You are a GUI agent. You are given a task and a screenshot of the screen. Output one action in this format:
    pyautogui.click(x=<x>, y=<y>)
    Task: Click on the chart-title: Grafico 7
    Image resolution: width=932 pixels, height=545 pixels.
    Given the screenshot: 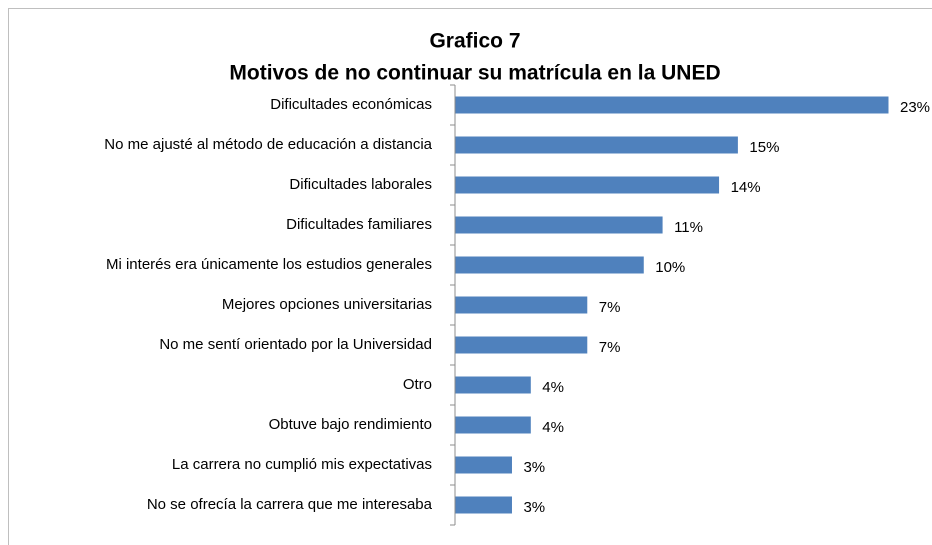 What is the action you would take?
    pyautogui.click(x=474, y=41)
    